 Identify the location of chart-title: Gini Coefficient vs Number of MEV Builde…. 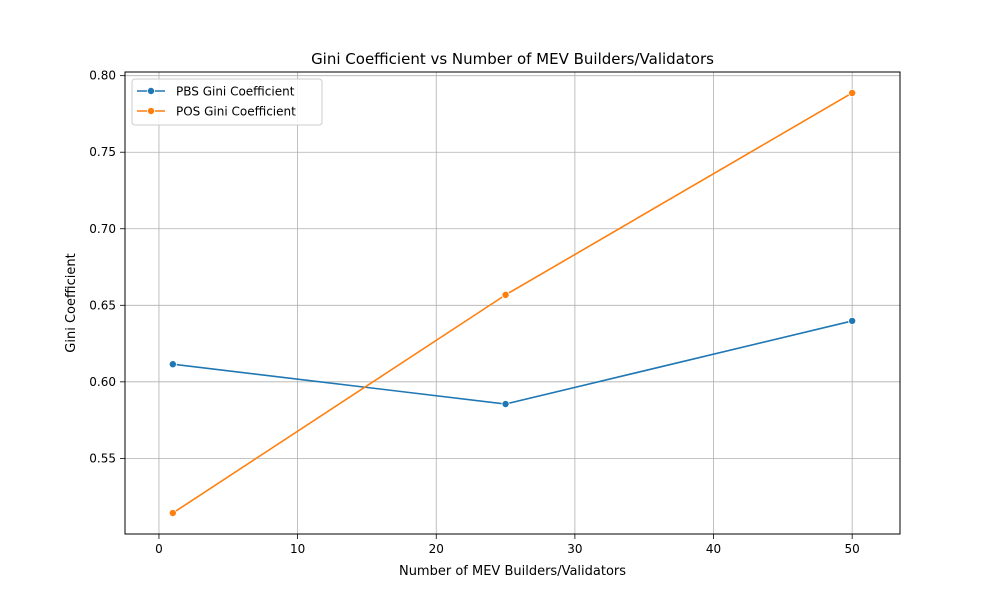
(512, 59).